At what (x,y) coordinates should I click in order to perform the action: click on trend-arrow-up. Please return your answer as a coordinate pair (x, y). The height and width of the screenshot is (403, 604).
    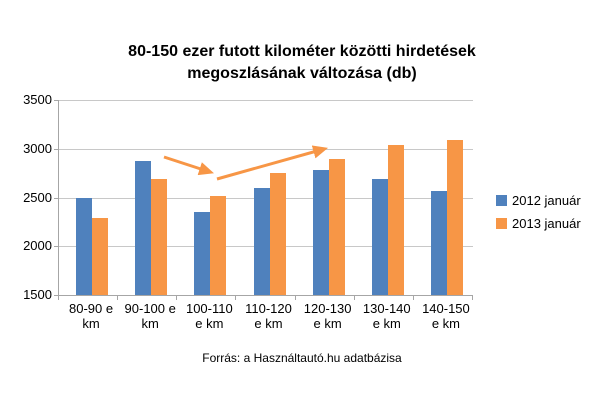
    Looking at the image, I should click on (272, 163).